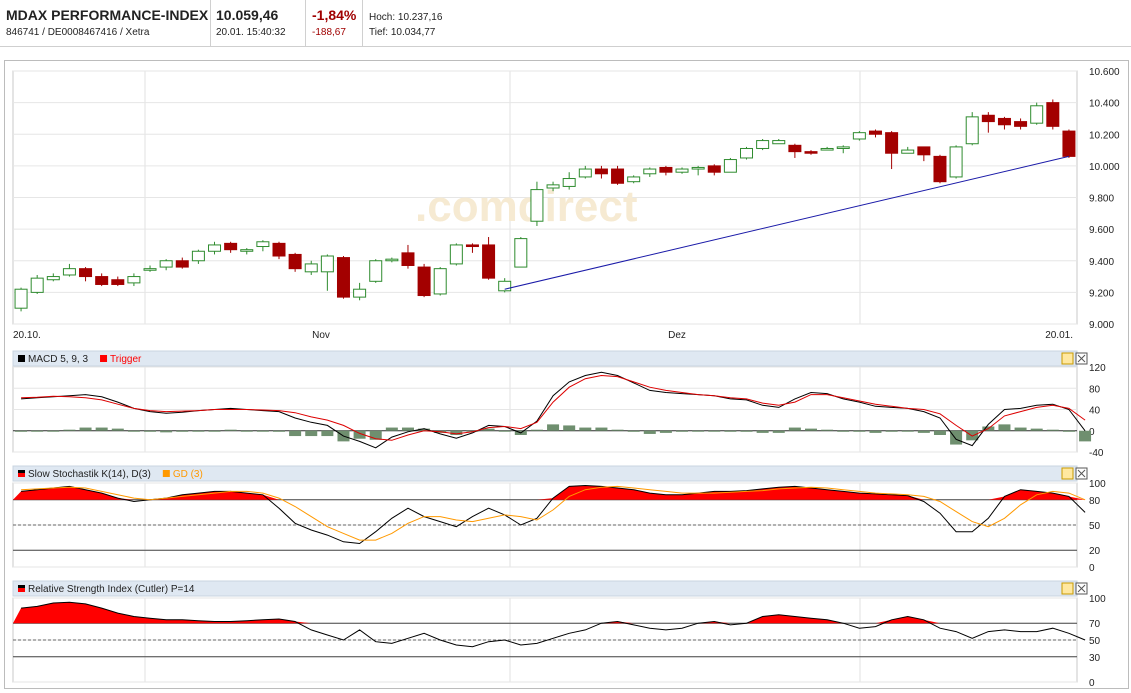  Describe the element at coordinates (1097, 484) in the screenshot. I see `stochastic-panel-ytick-label: 100` at that location.